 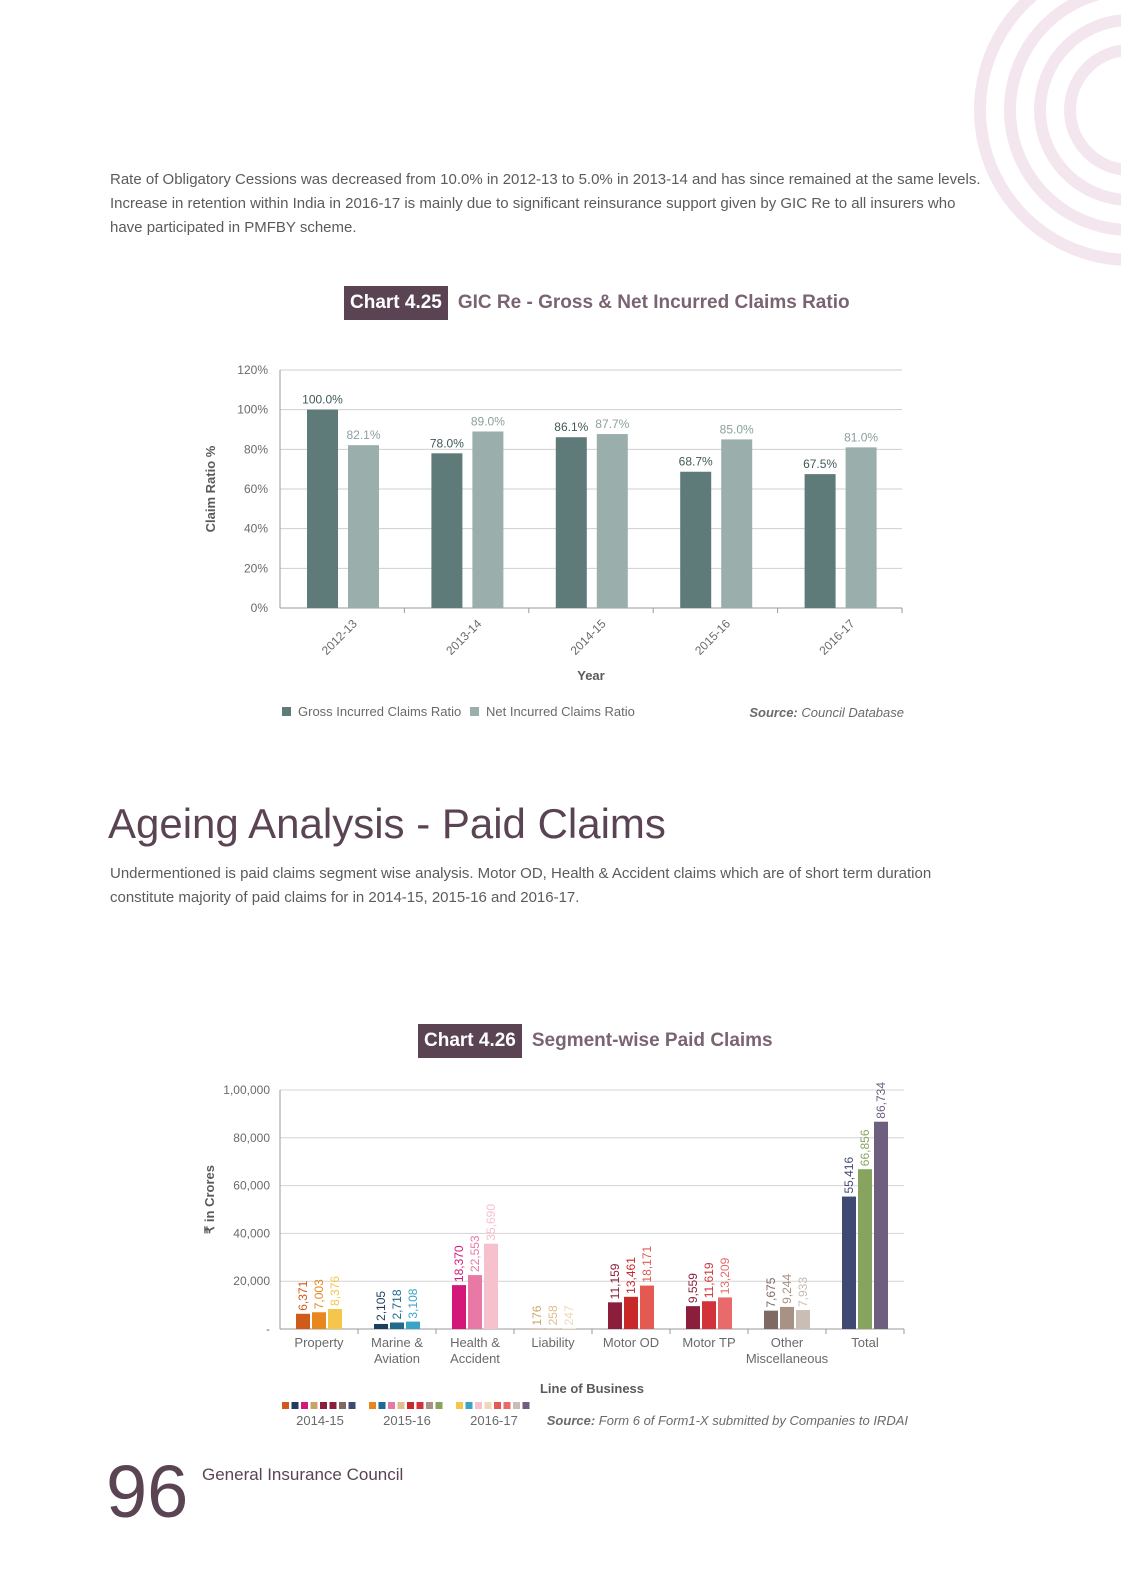 I want to click on x-tick-label: Motor OD, so click(x=631, y=1342).